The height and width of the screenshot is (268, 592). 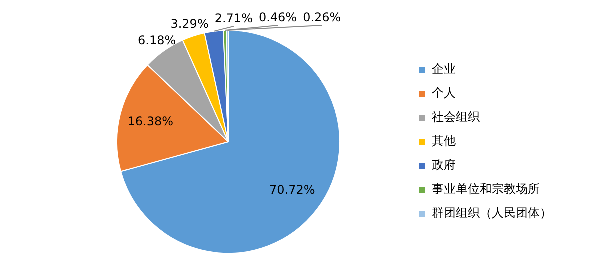 What do you see at coordinates (322, 17) in the screenshot?
I see `data-label: 0.26%` at bounding box center [322, 17].